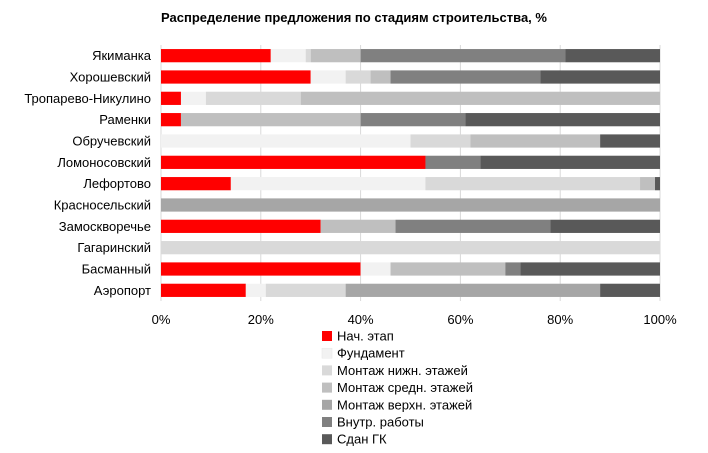 This screenshot has height=453, width=708. What do you see at coordinates (161, 319) in the screenshot?
I see `x-tick-label: 0%` at bounding box center [161, 319].